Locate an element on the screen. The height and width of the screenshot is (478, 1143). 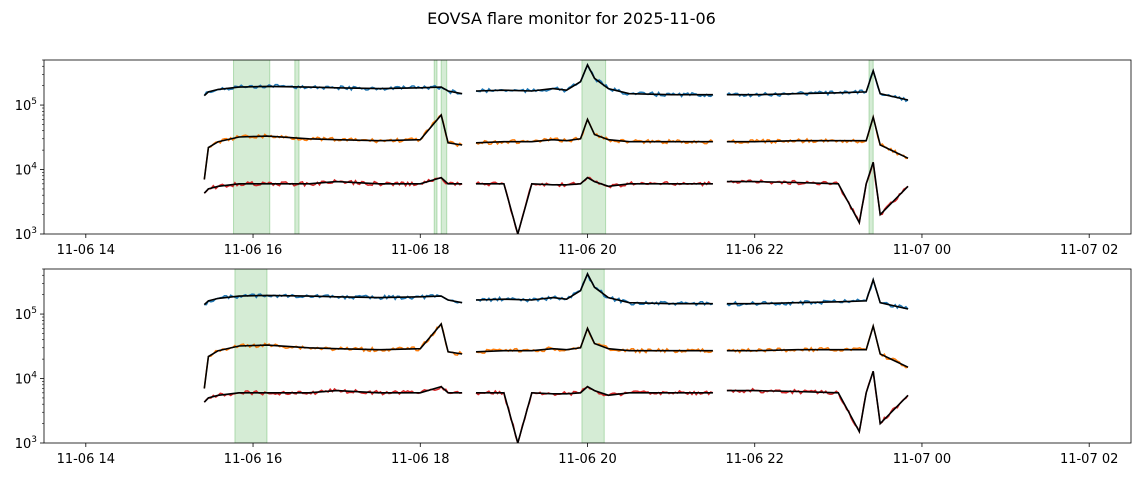
figure-title: EOVSA flare monitor for 2025-11-06 is located at coordinates (571, 18).